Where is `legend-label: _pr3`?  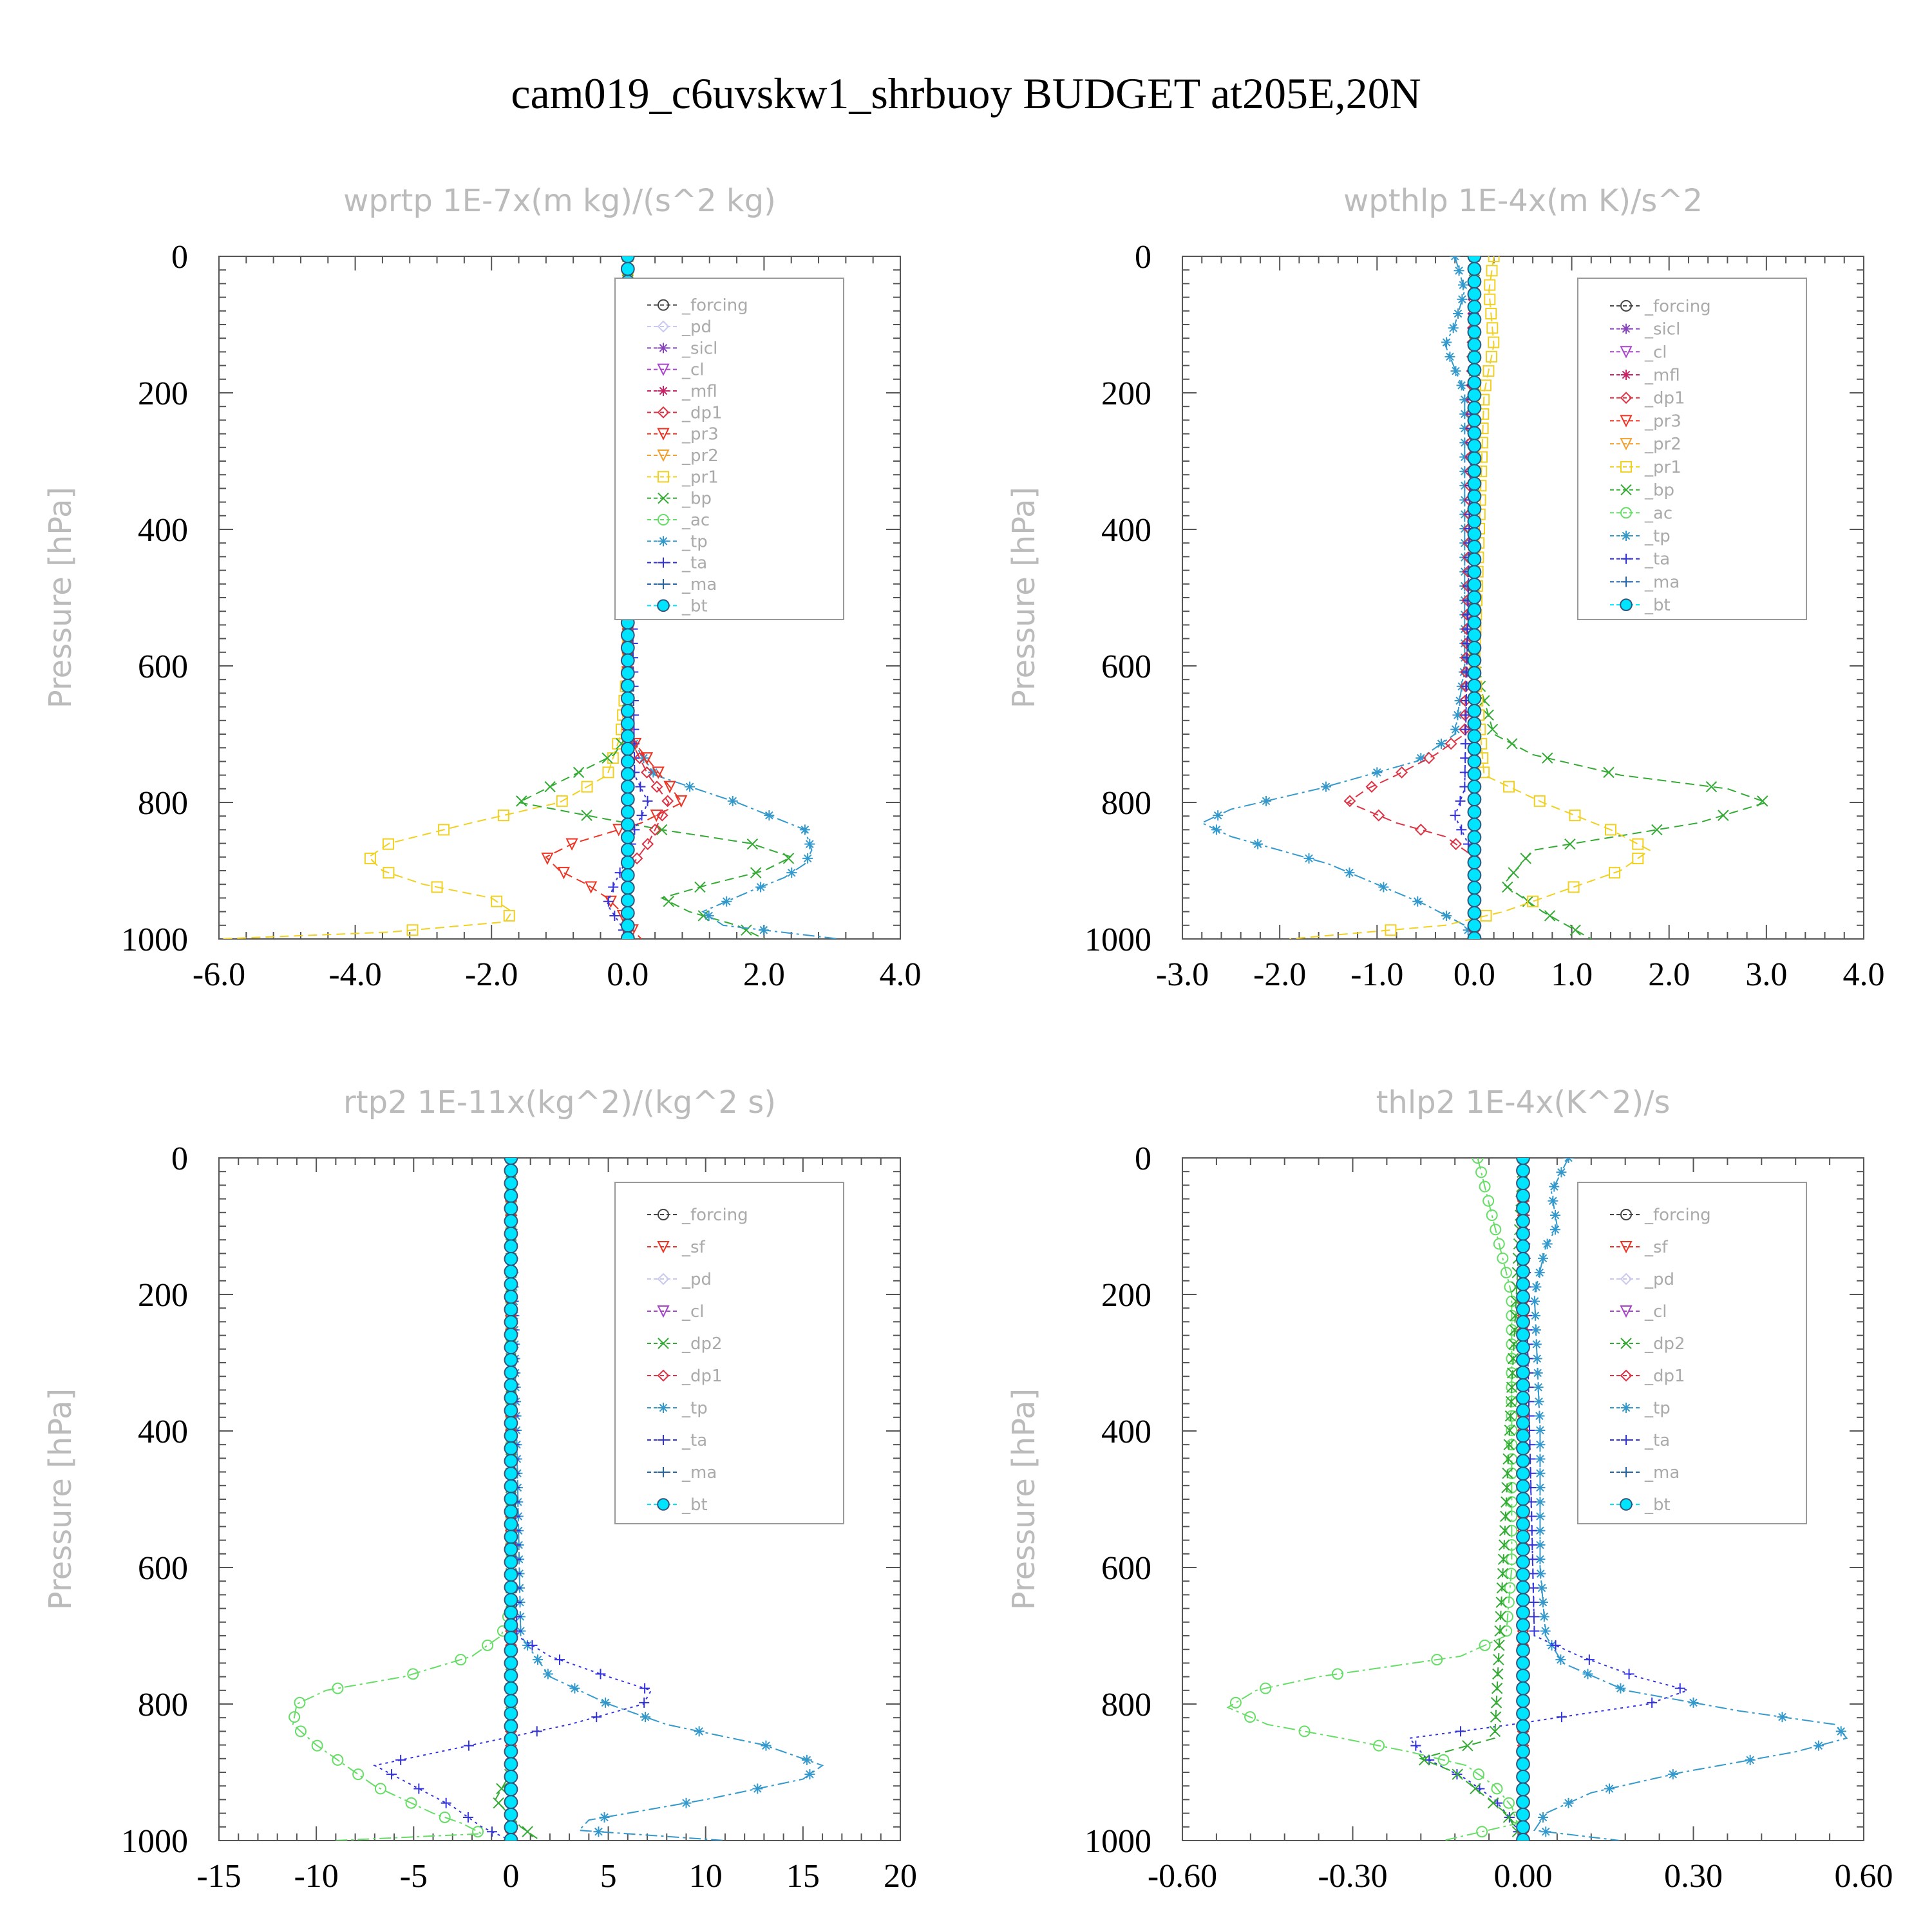 legend-label: _pr3 is located at coordinates (1663, 421).